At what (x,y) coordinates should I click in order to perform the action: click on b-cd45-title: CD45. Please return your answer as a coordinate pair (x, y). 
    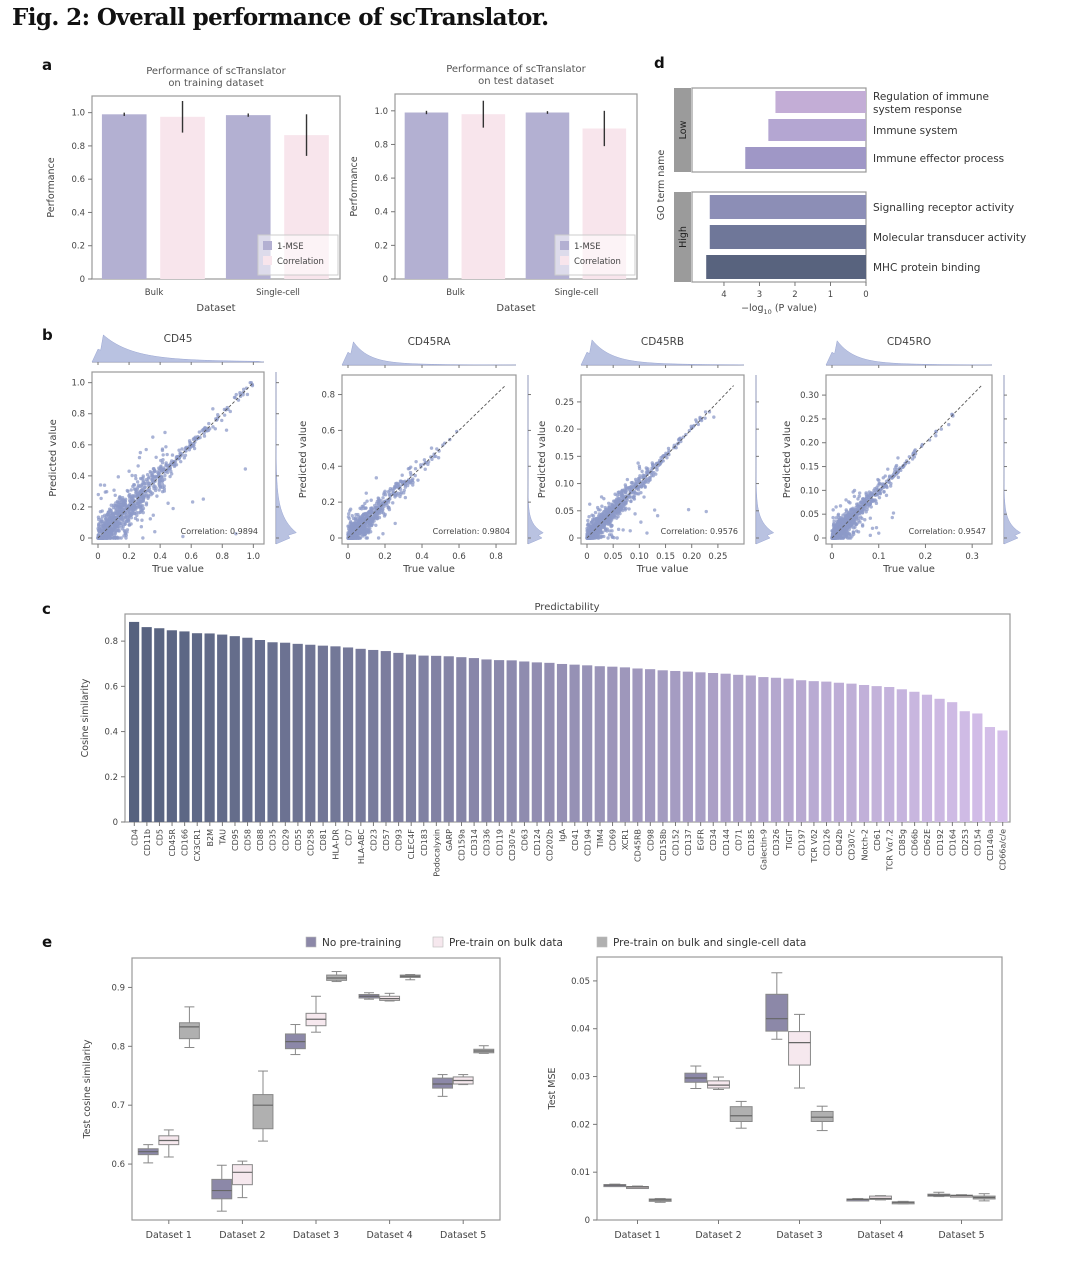
    Looking at the image, I should click on (178, 339).